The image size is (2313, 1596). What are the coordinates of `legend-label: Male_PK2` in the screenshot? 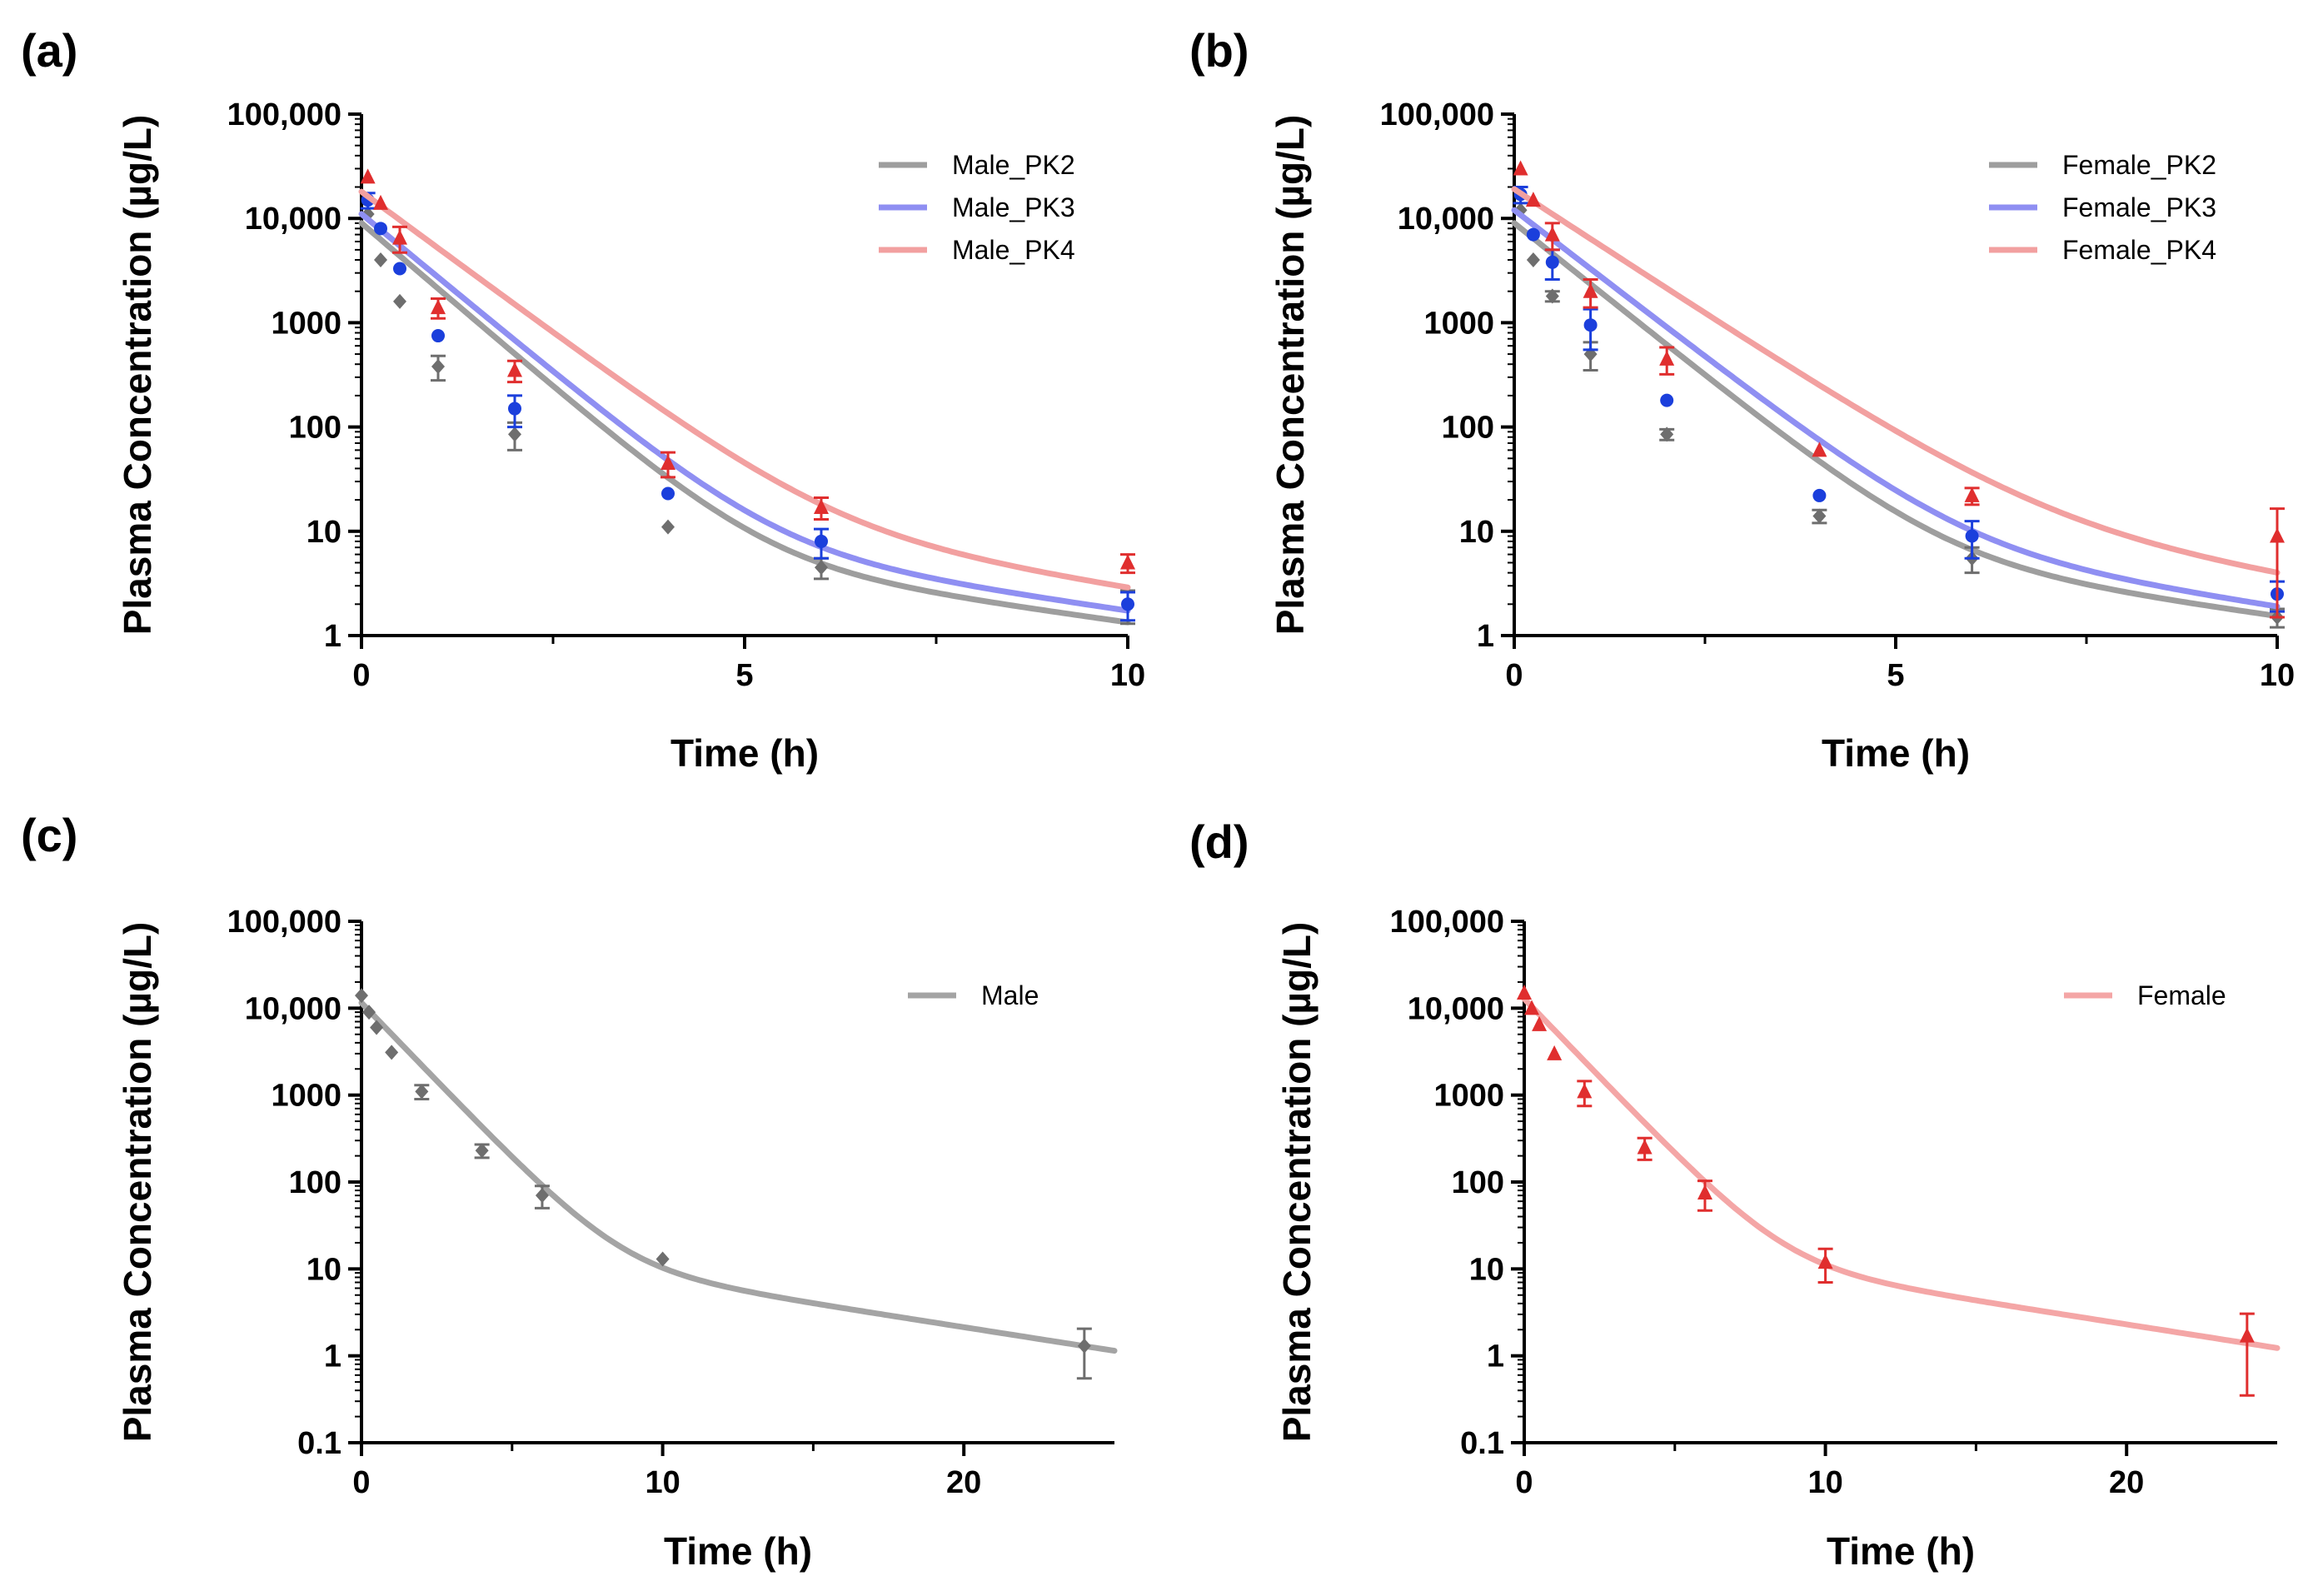 It's located at (1013, 165).